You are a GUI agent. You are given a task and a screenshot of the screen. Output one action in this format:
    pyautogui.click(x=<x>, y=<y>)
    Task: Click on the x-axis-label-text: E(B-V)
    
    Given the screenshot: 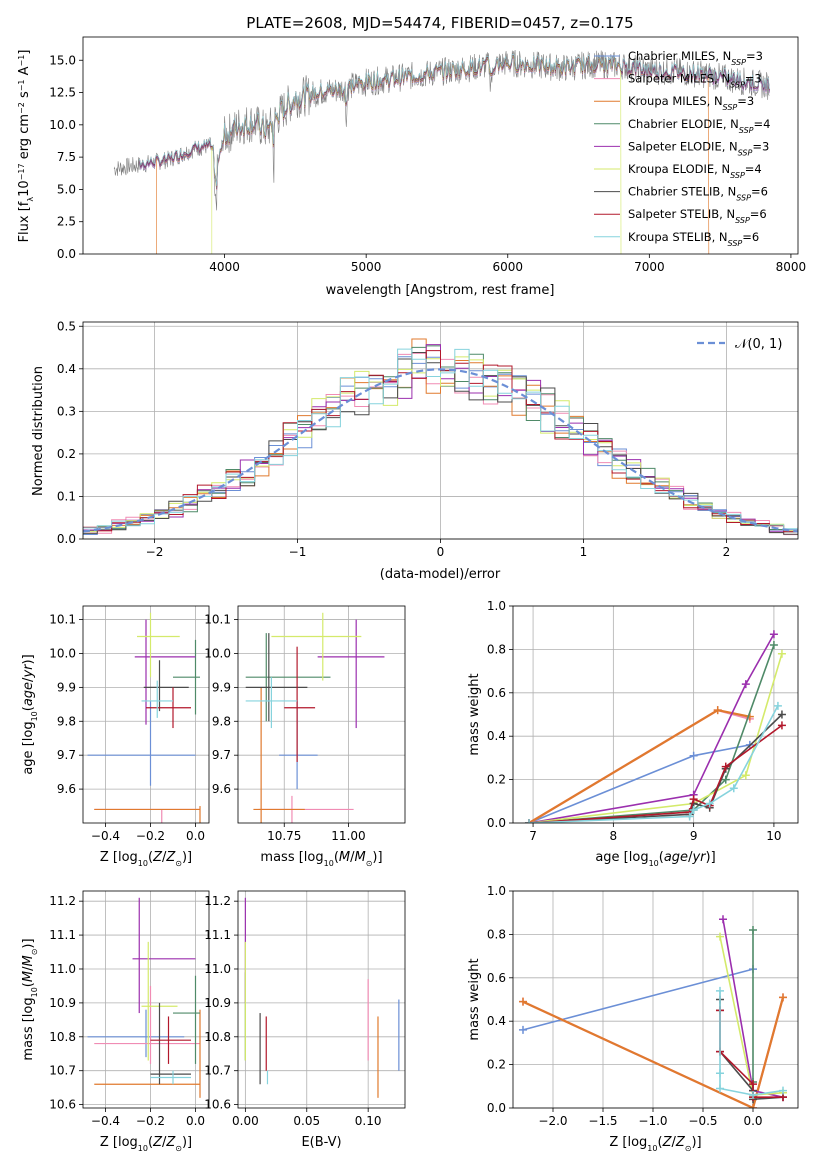 What is the action you would take?
    pyautogui.click(x=321, y=1142)
    